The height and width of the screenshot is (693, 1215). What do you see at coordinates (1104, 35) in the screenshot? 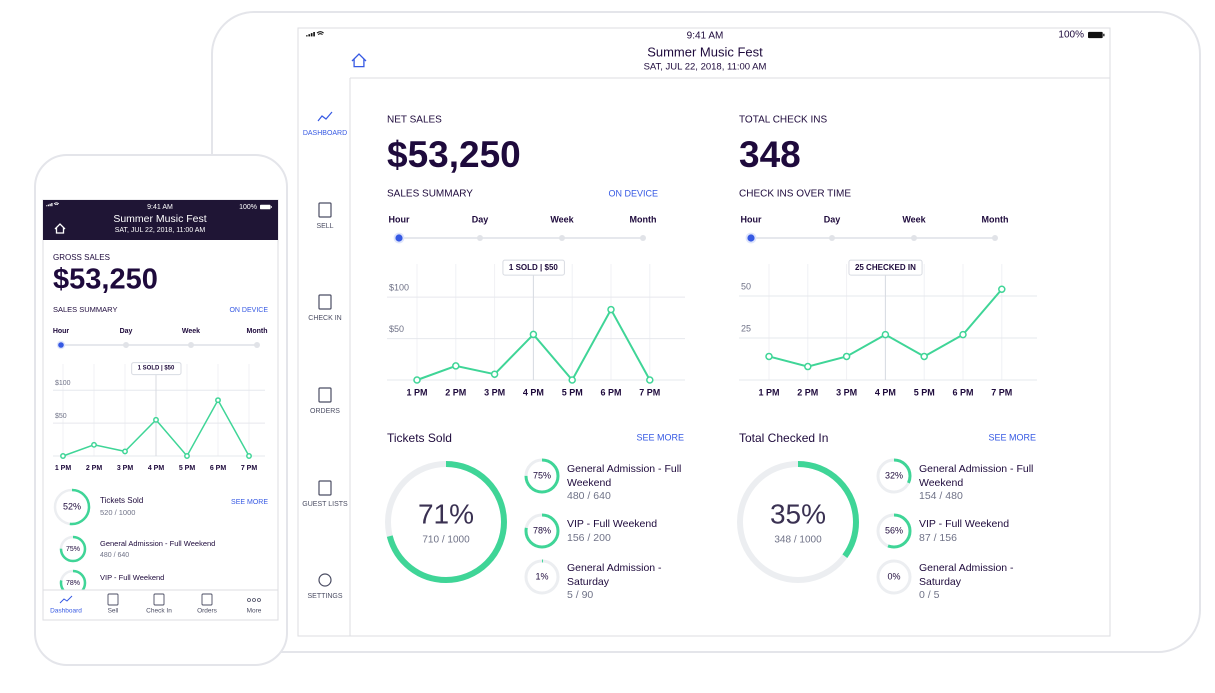
I see `battery-tip` at bounding box center [1104, 35].